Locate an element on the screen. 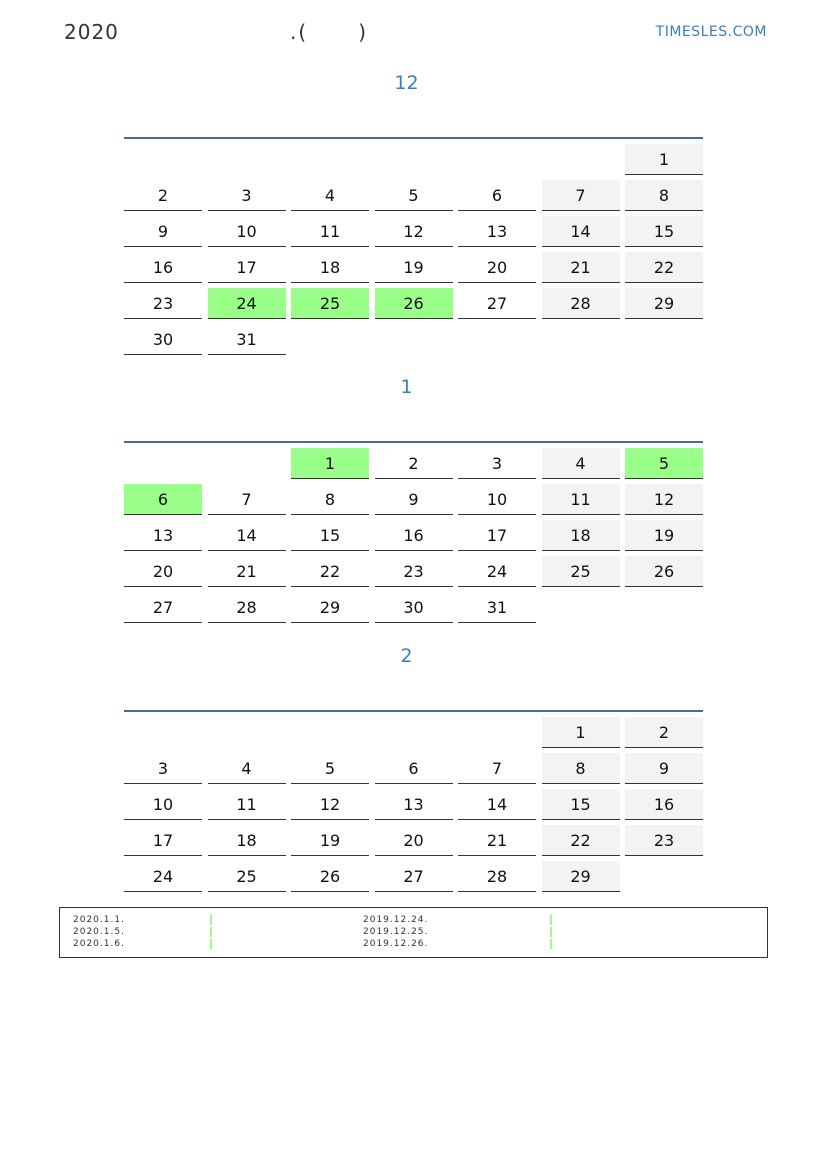 This screenshot has width=827, height=1169. legend-item: 2020.1.1. is located at coordinates (99, 920).